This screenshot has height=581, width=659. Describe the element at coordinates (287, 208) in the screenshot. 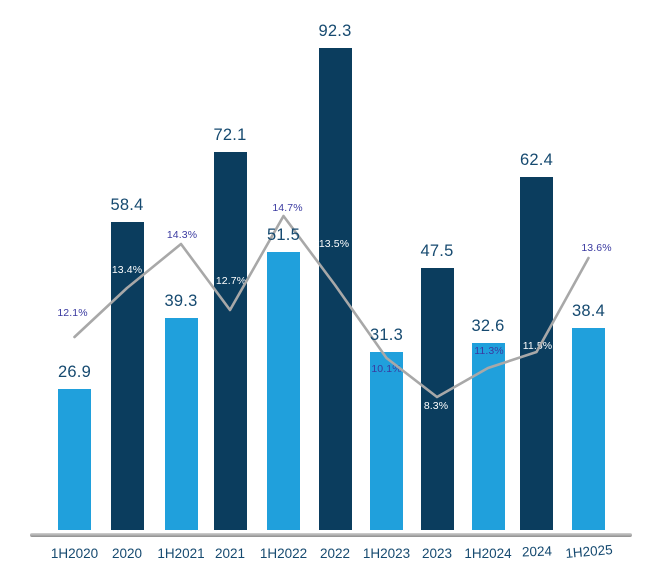

I see `pct-label-1H2022: 14.7%` at that location.